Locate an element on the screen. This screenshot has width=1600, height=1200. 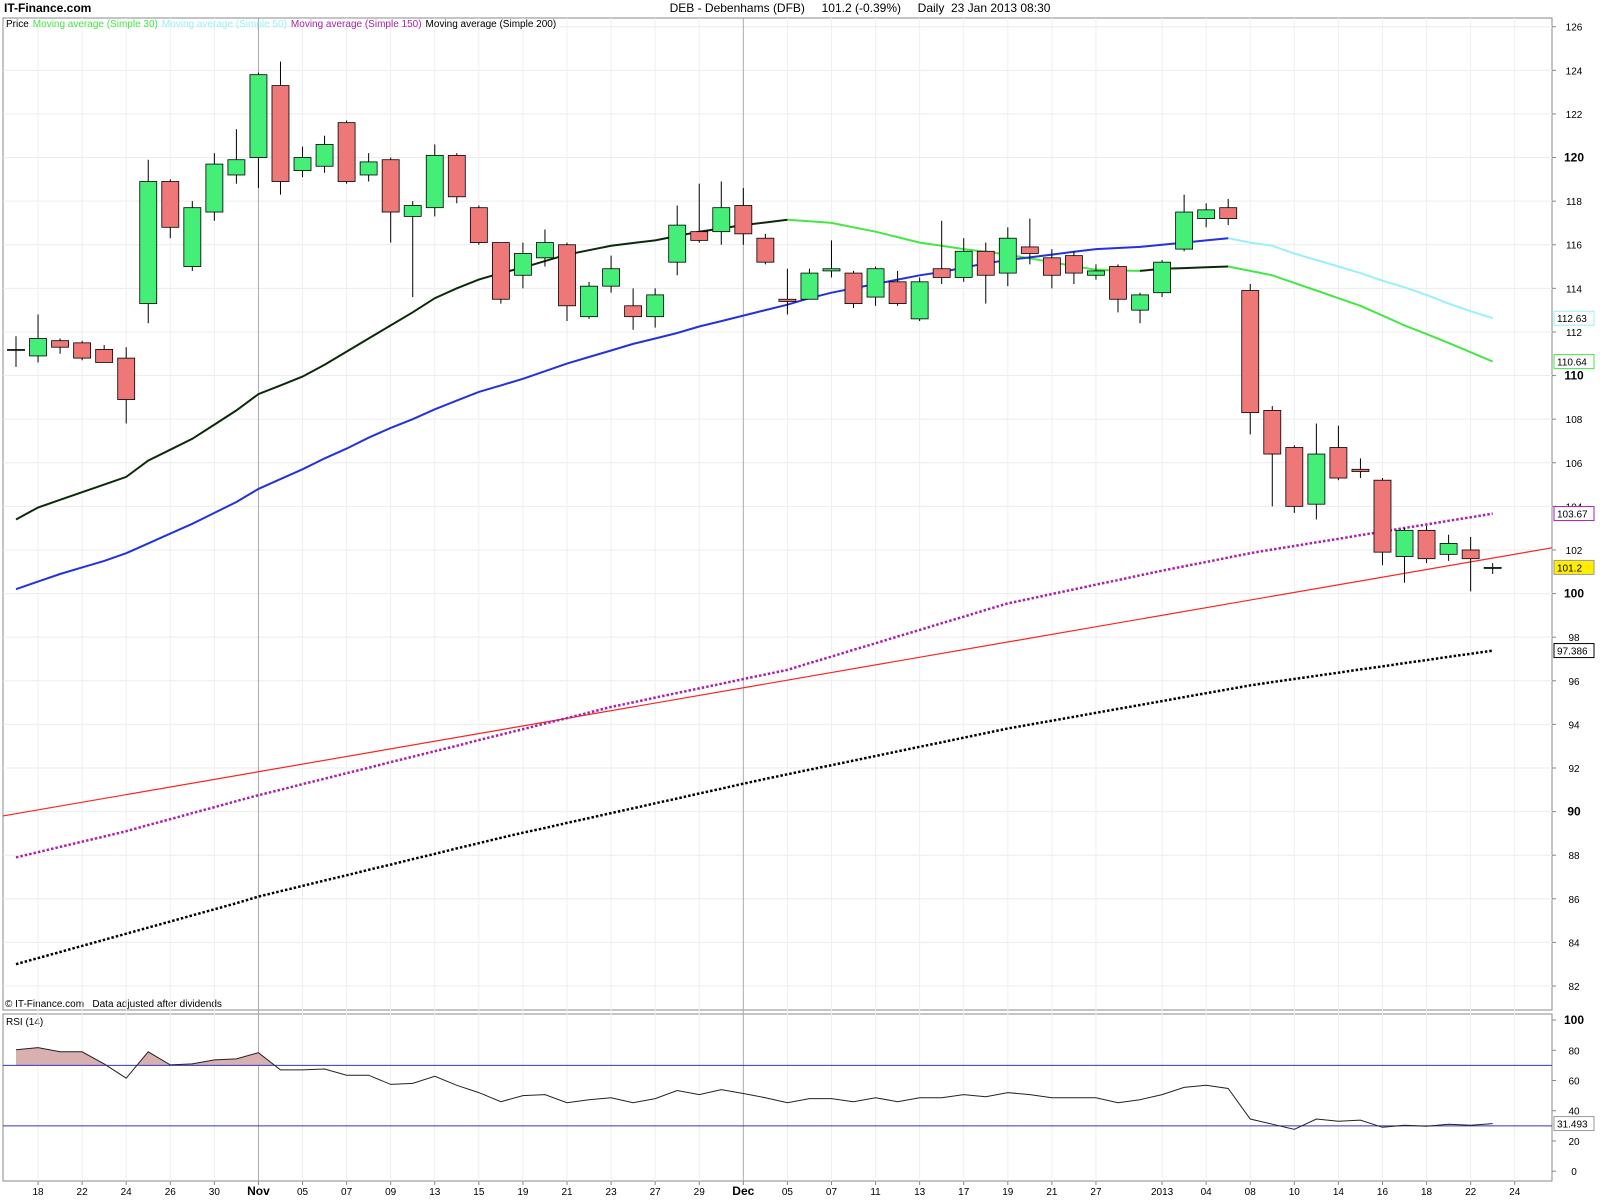
y-tick-label: 82 is located at coordinates (1574, 987).